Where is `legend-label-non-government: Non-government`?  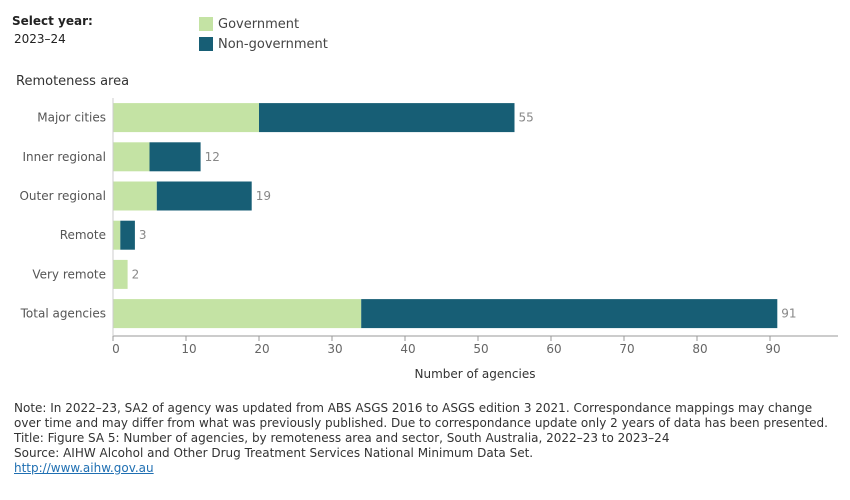 legend-label-non-government: Non-government is located at coordinates (273, 44).